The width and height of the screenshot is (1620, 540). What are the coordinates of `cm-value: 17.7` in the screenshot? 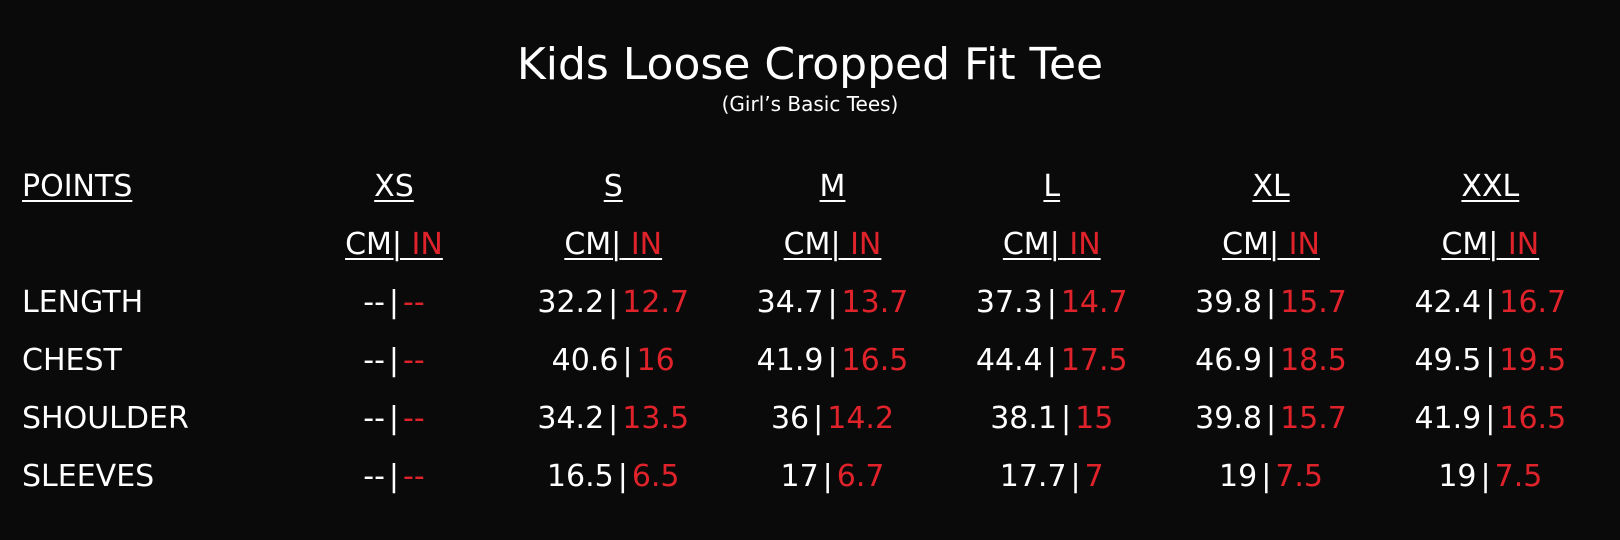 It's located at (1033, 476).